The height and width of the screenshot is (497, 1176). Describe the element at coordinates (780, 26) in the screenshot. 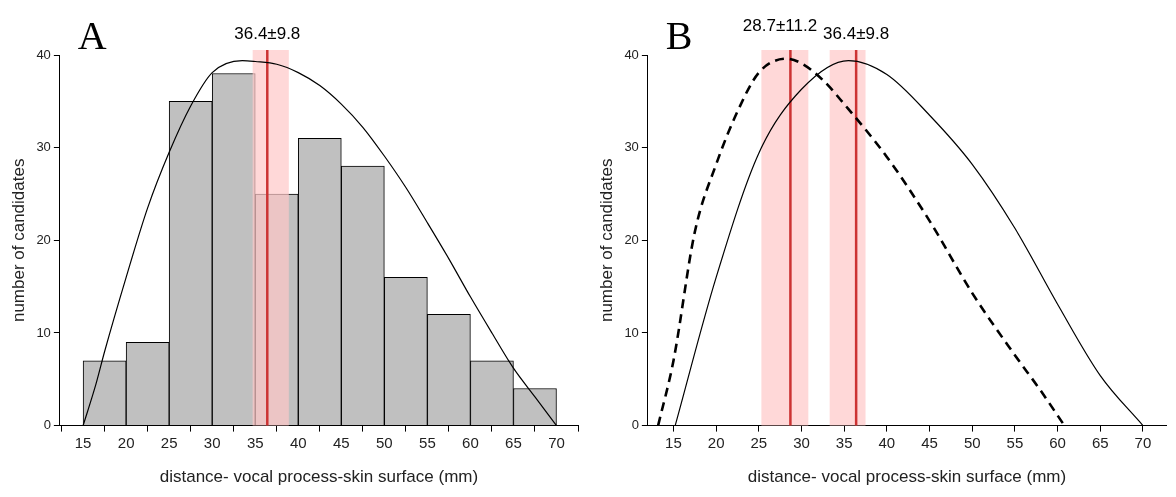

I see `ref-line-label: 28.7±11.2` at that location.